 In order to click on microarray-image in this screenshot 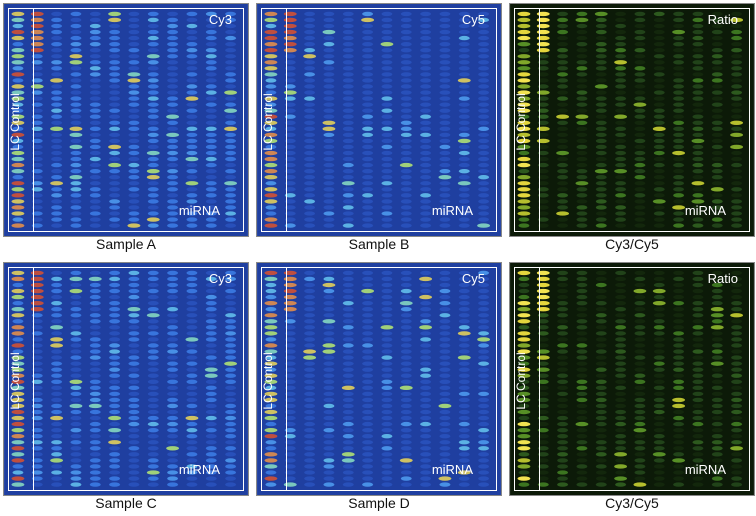, I will do `click(632, 379)`.